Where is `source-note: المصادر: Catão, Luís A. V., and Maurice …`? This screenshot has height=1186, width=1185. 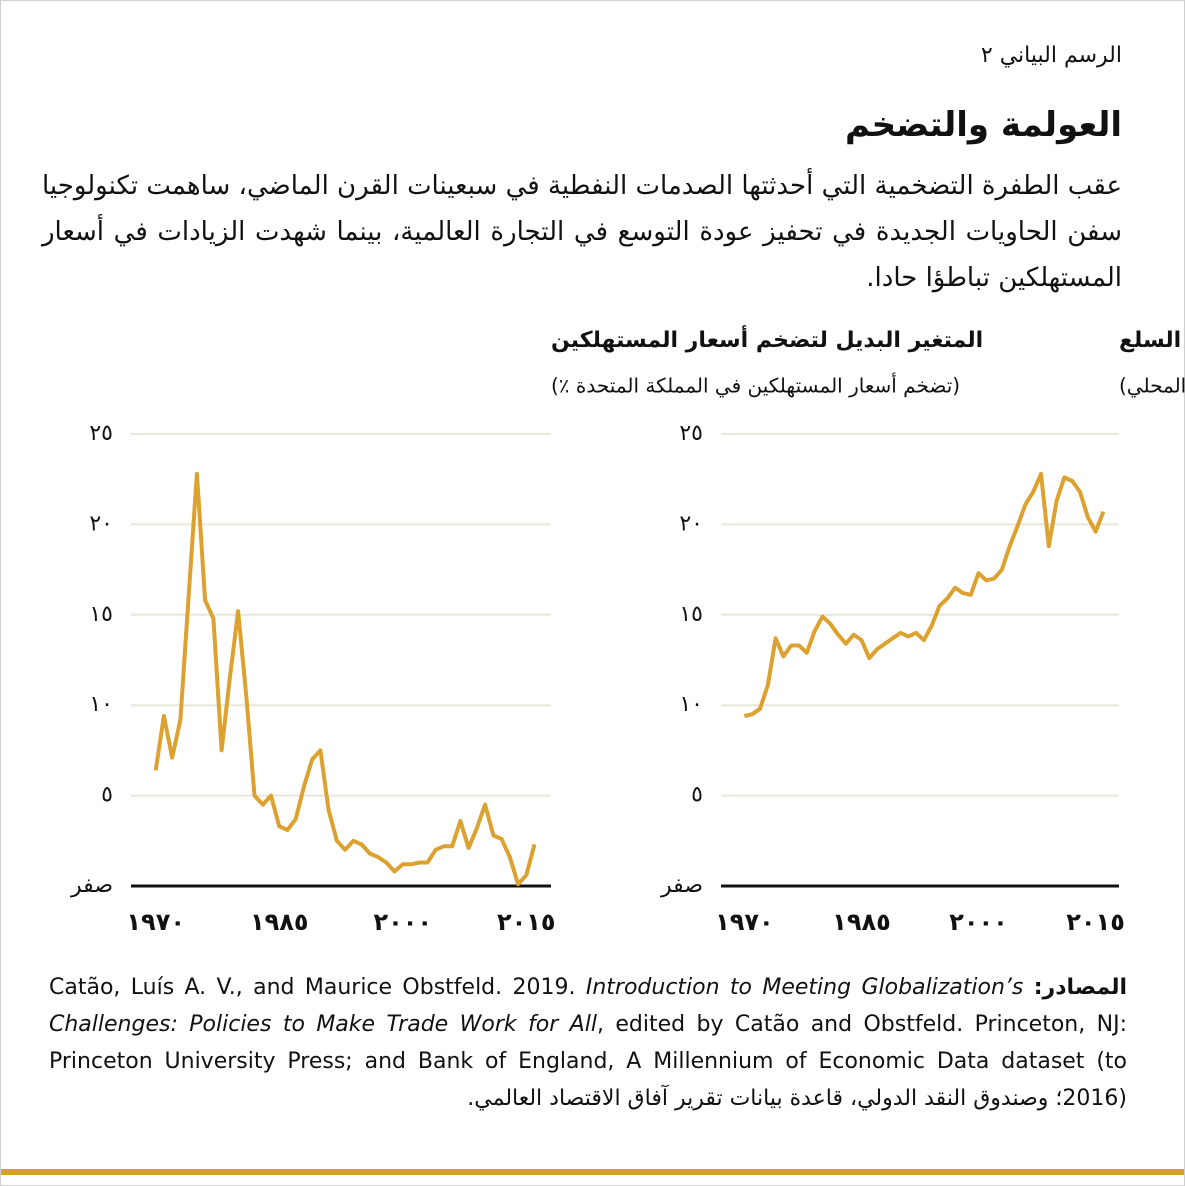
source-note: المصادر: Catão, Luís A. V., and Maurice … is located at coordinates (588, 1043).